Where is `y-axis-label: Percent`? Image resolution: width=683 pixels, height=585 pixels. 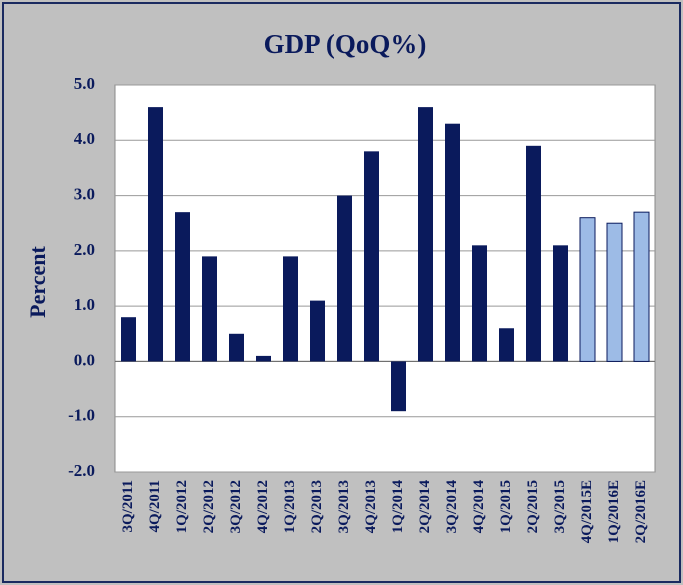 y-axis-label: Percent is located at coordinates (37, 282).